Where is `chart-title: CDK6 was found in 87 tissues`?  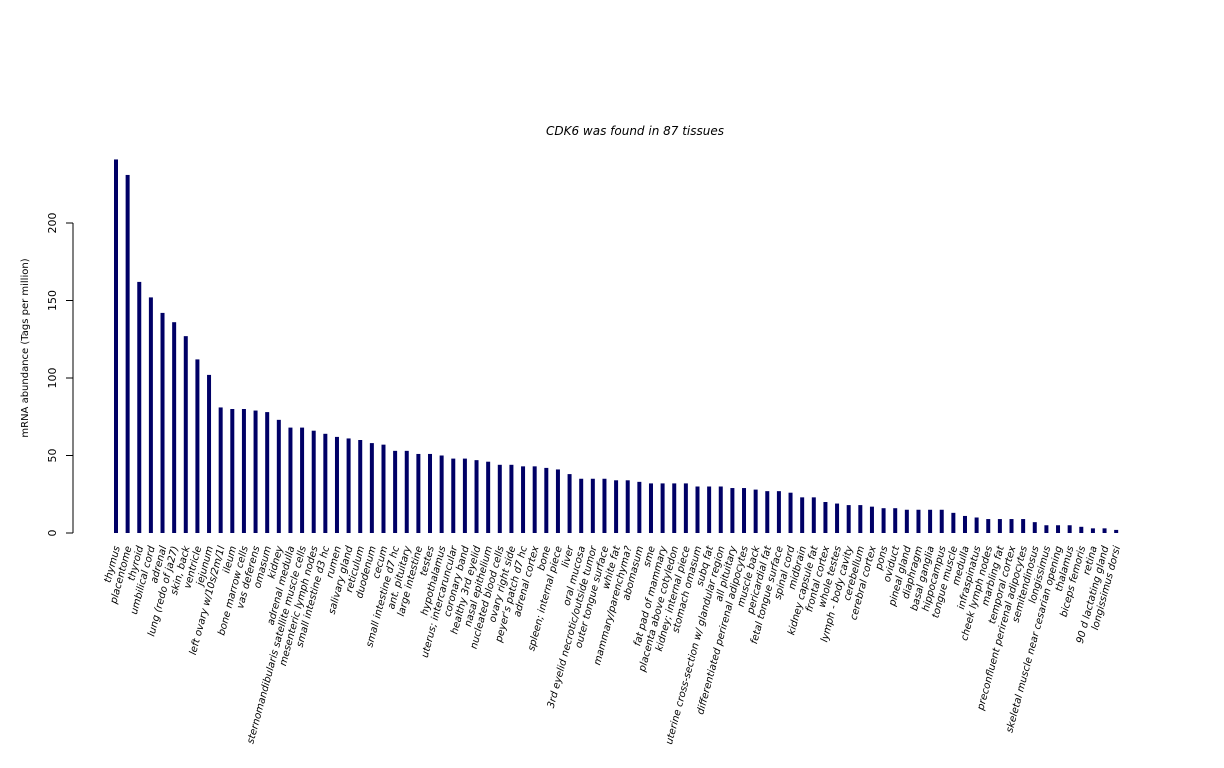 chart-title: CDK6 was found in 87 tissues is located at coordinates (635, 131).